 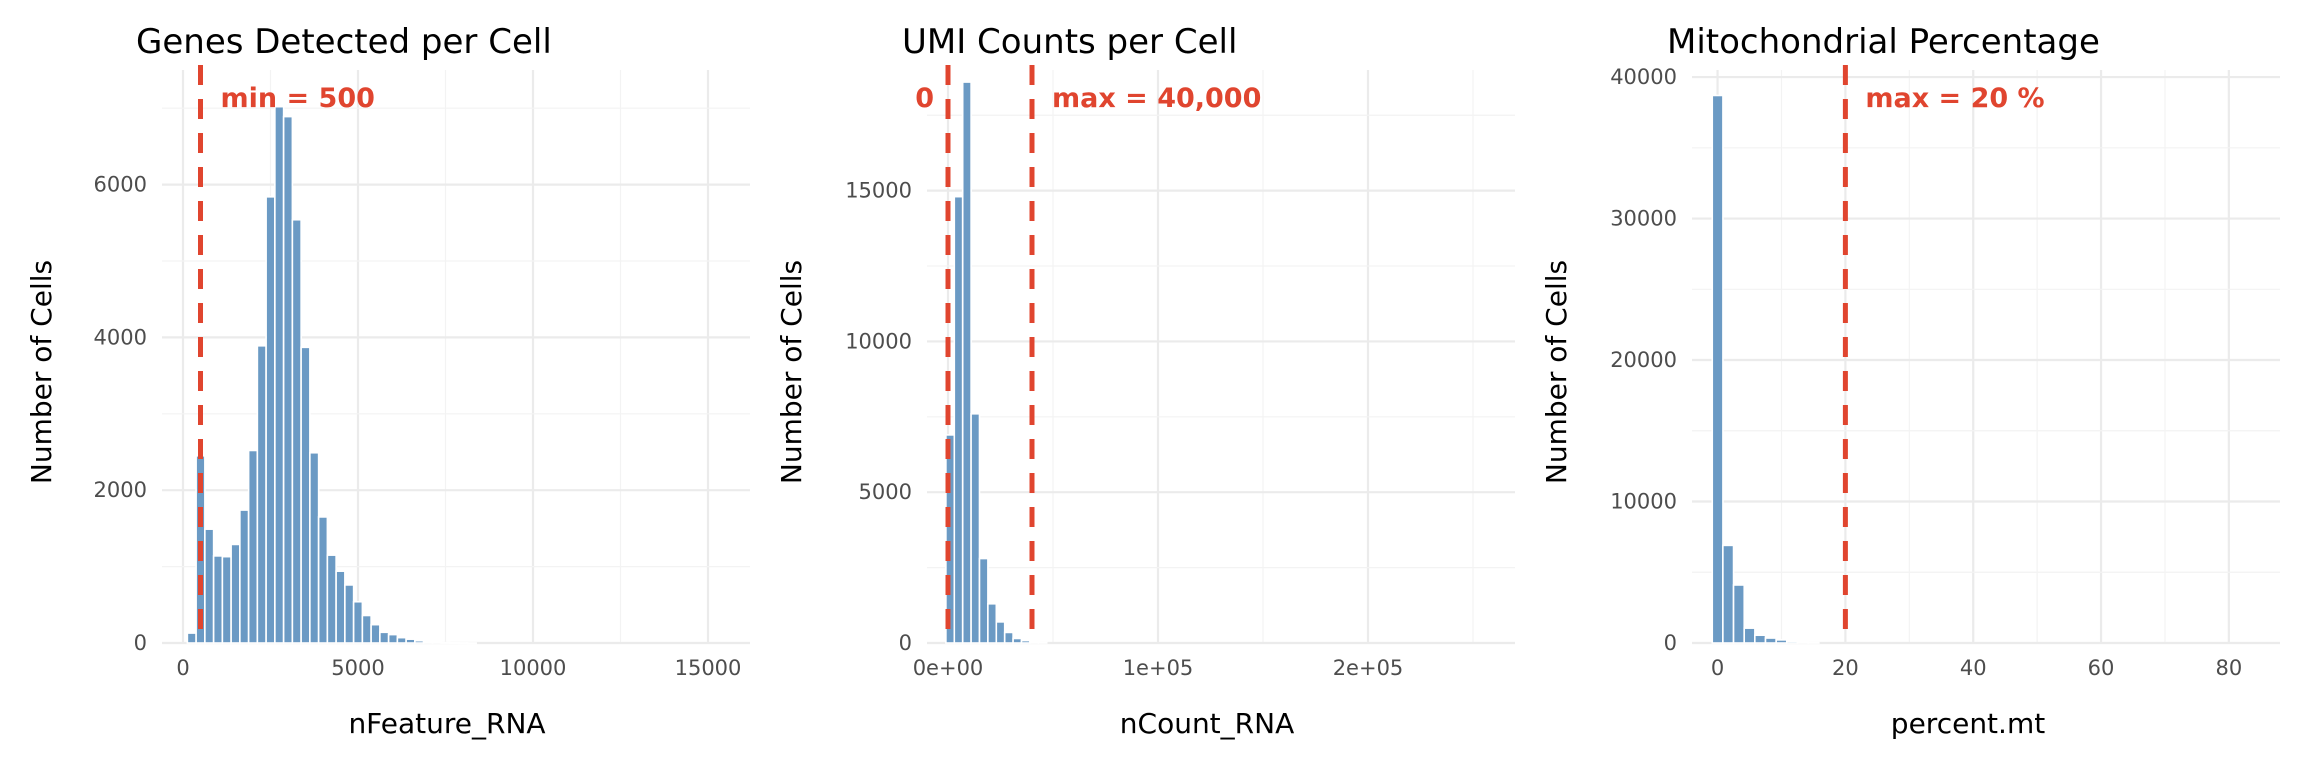 What do you see at coordinates (1954, 98) in the screenshot?
I see `threshold-label: max = 20 %` at bounding box center [1954, 98].